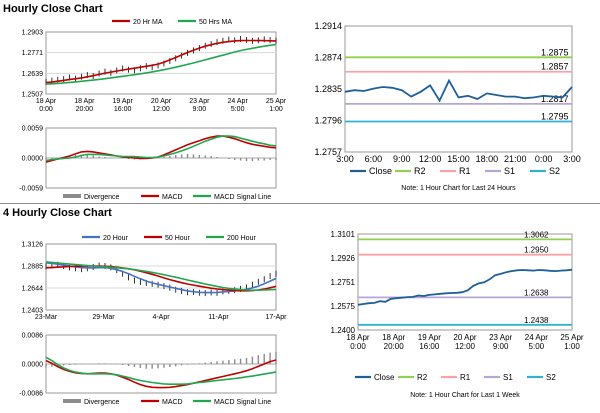 This screenshot has height=413, width=600. I want to click on pivot-label-r2: 1.2875, so click(555, 52).